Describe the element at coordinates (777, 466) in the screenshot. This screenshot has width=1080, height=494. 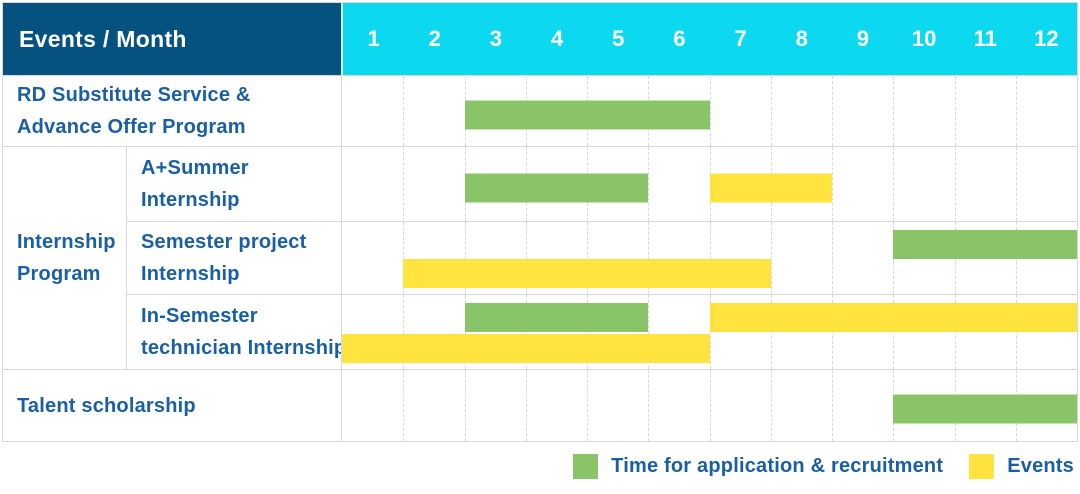
I see `legend-label-application: Time for application & recruitment` at that location.